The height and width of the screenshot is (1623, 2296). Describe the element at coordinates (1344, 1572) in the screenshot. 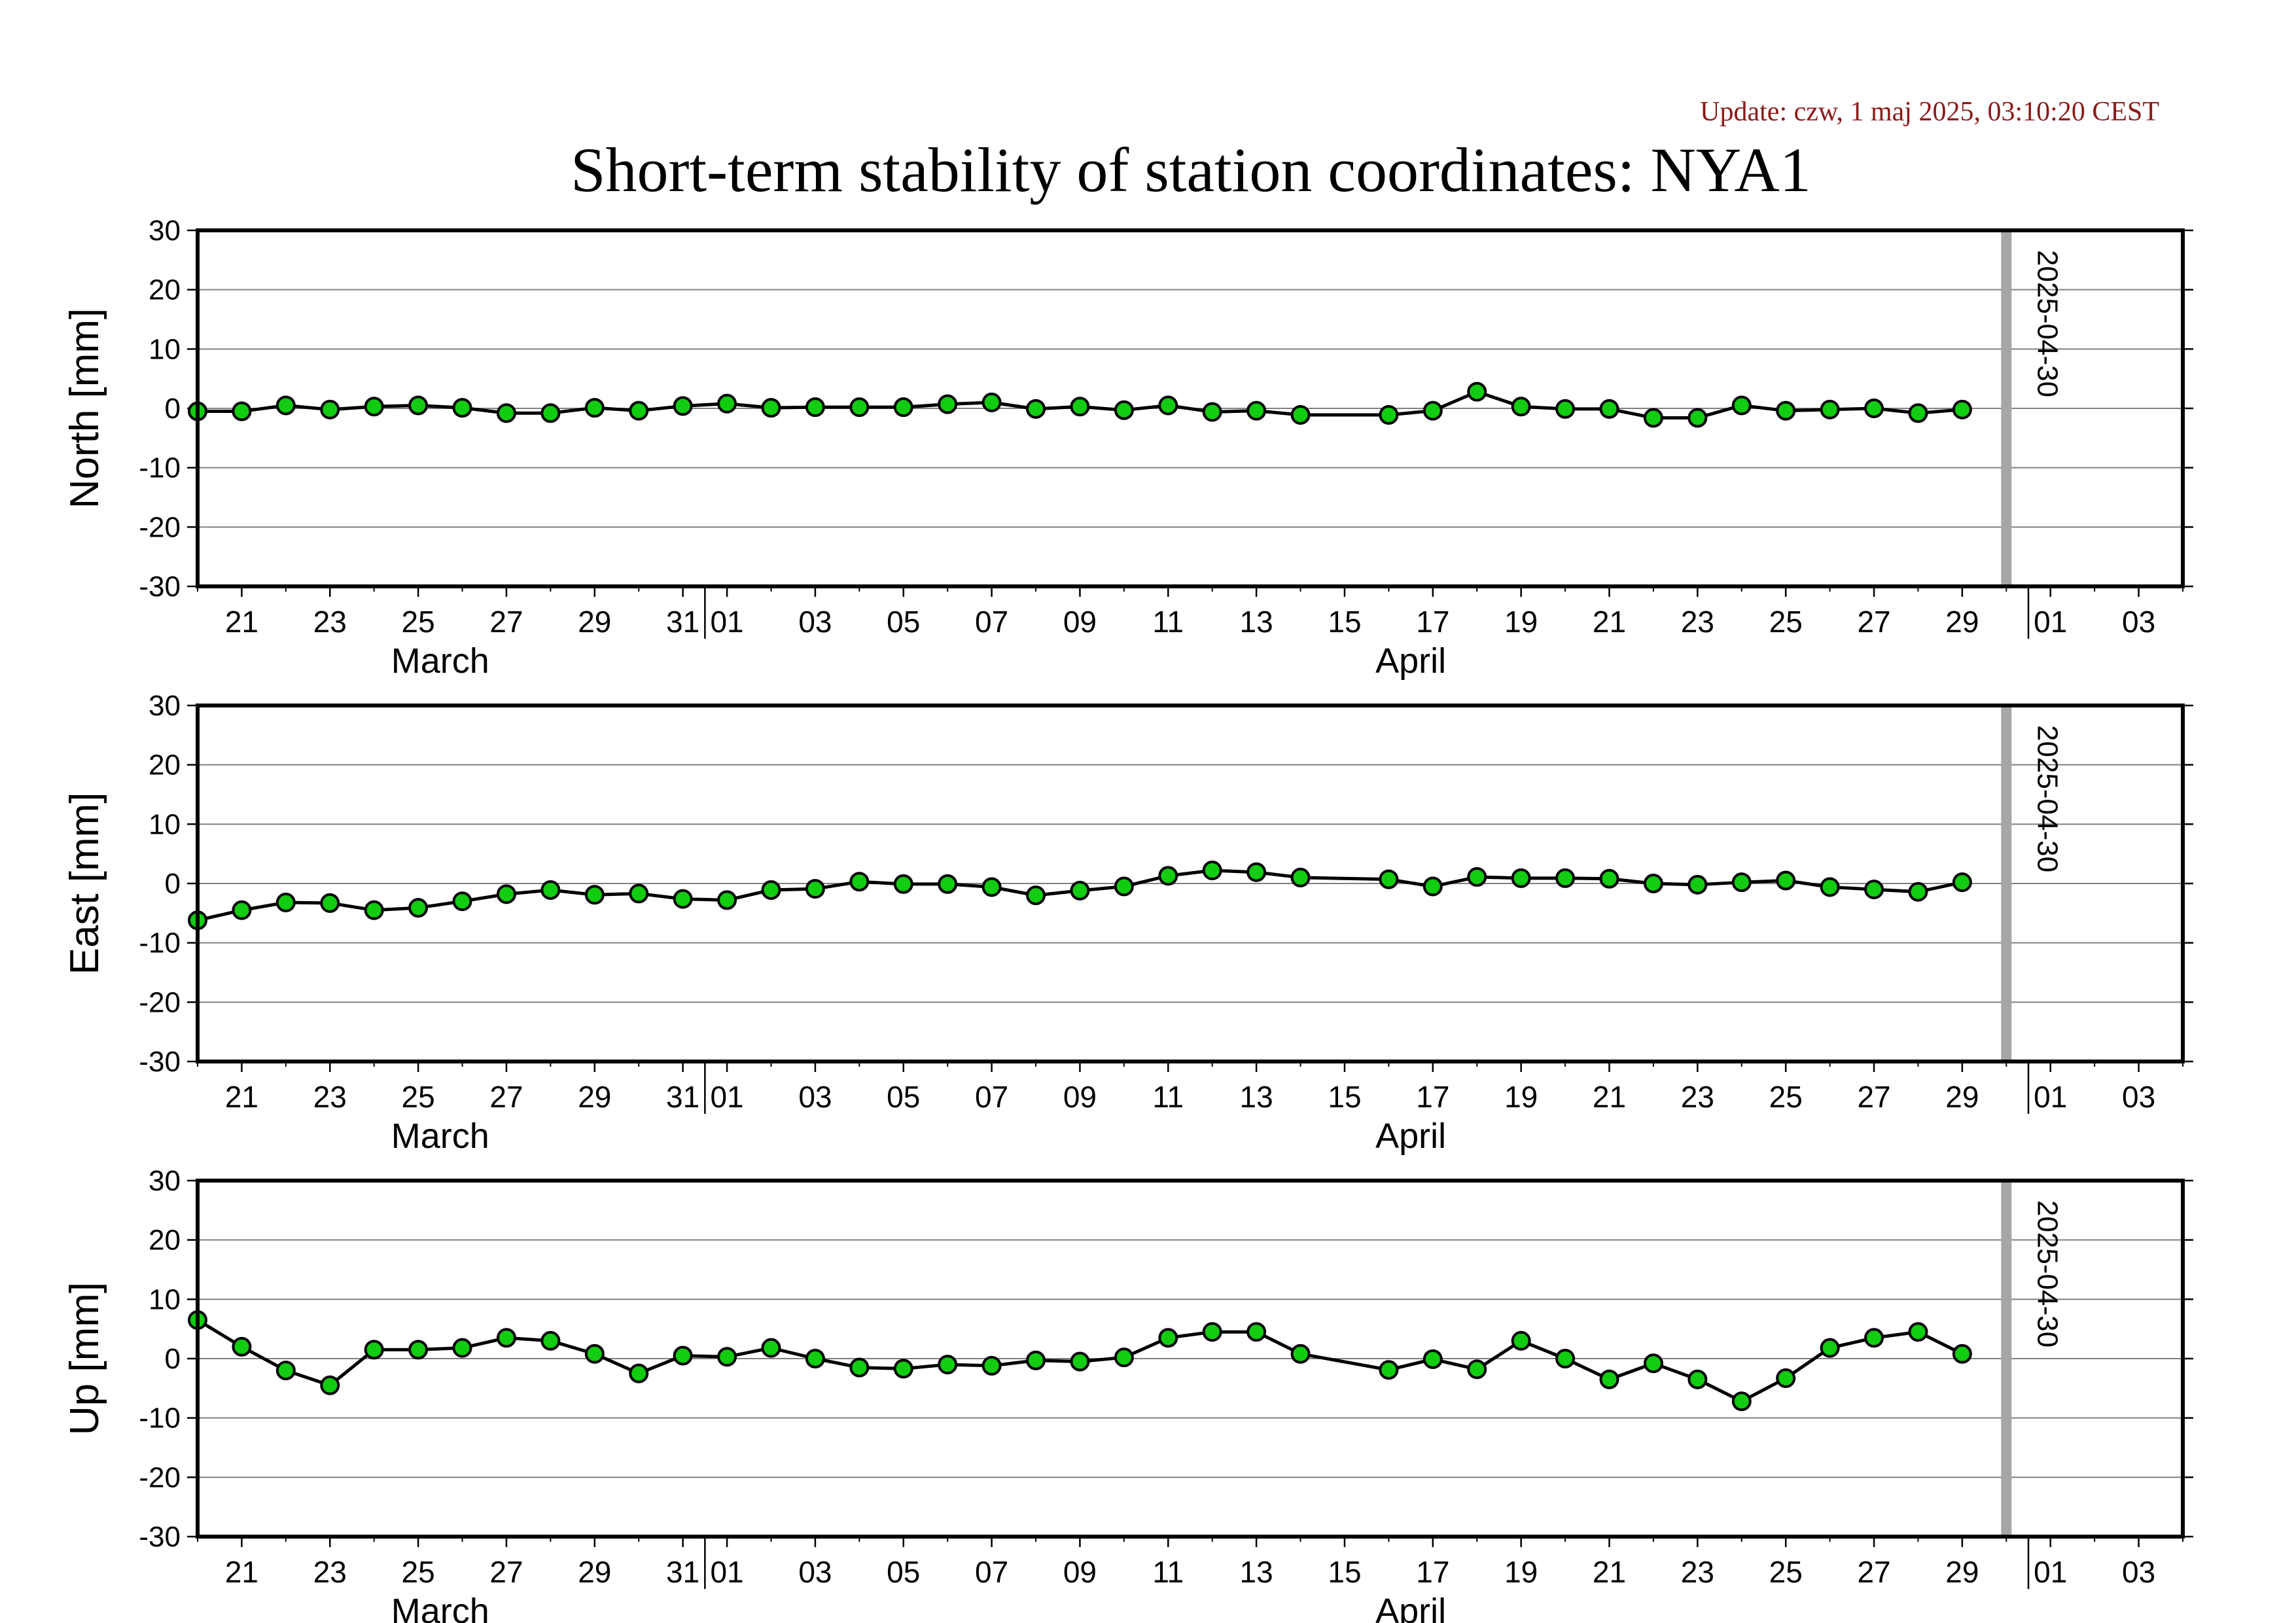

I see `x-tick-label: 15` at that location.